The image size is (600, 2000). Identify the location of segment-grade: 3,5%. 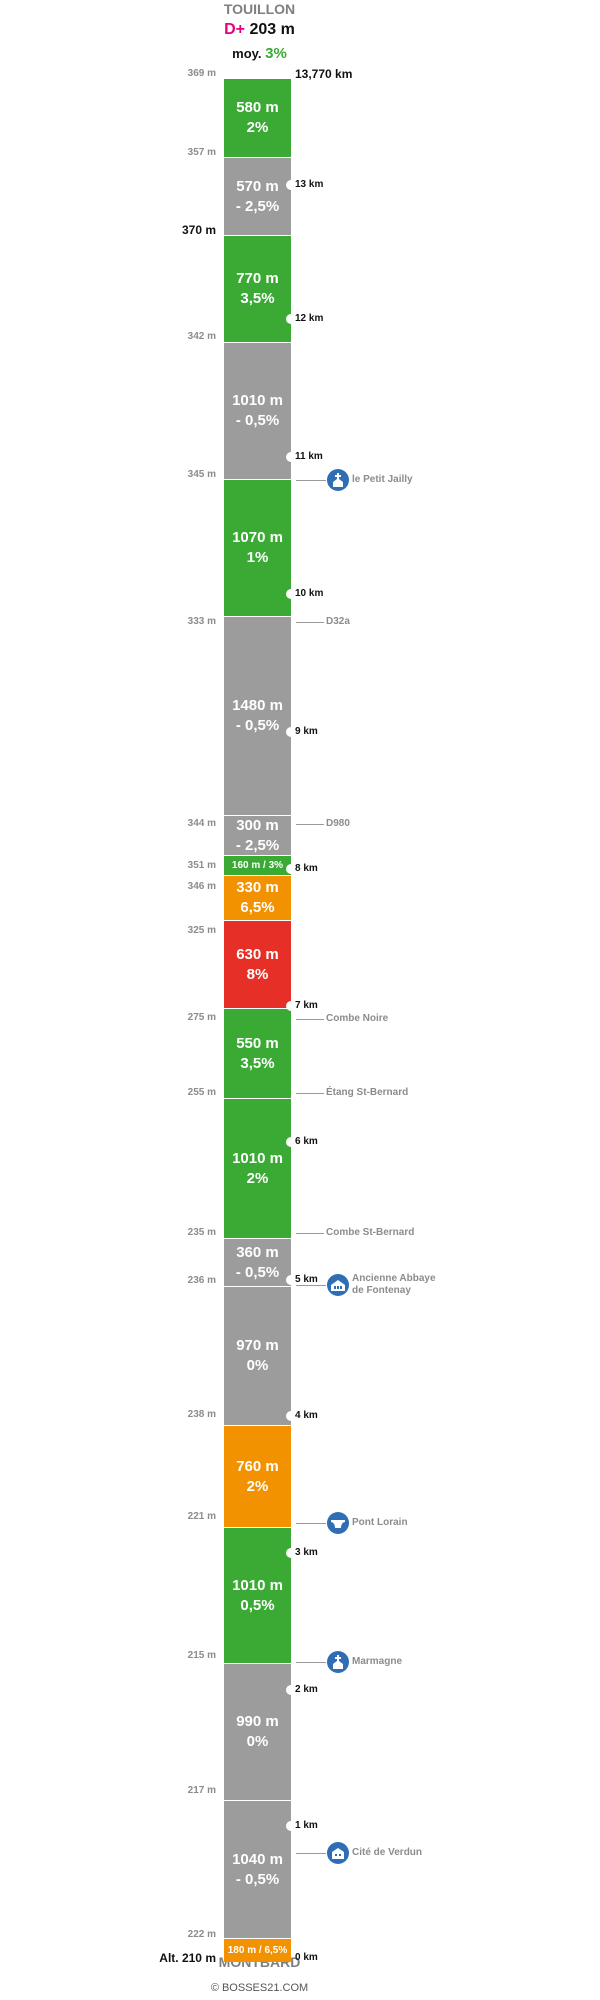
(257, 298).